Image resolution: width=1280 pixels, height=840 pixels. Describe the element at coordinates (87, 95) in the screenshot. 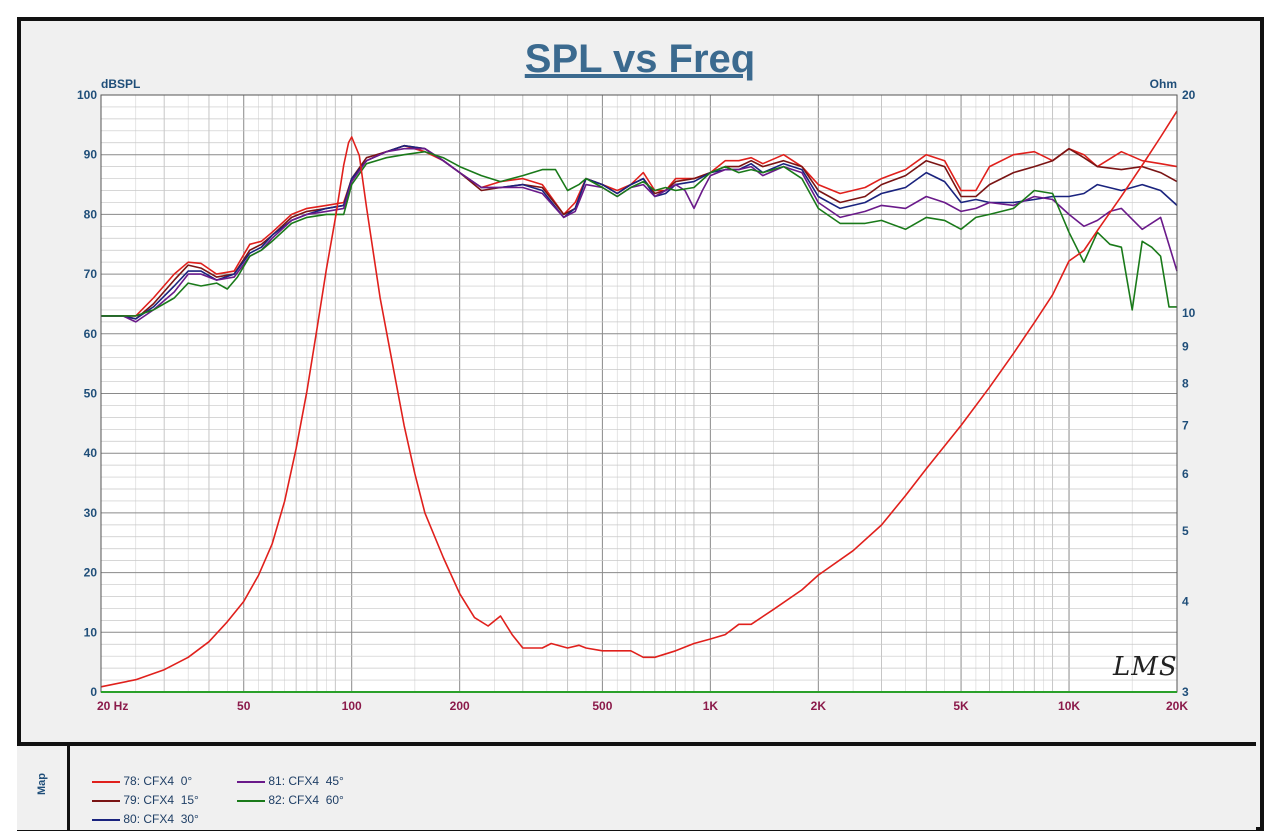

I see `left-tick-label: 100` at that location.